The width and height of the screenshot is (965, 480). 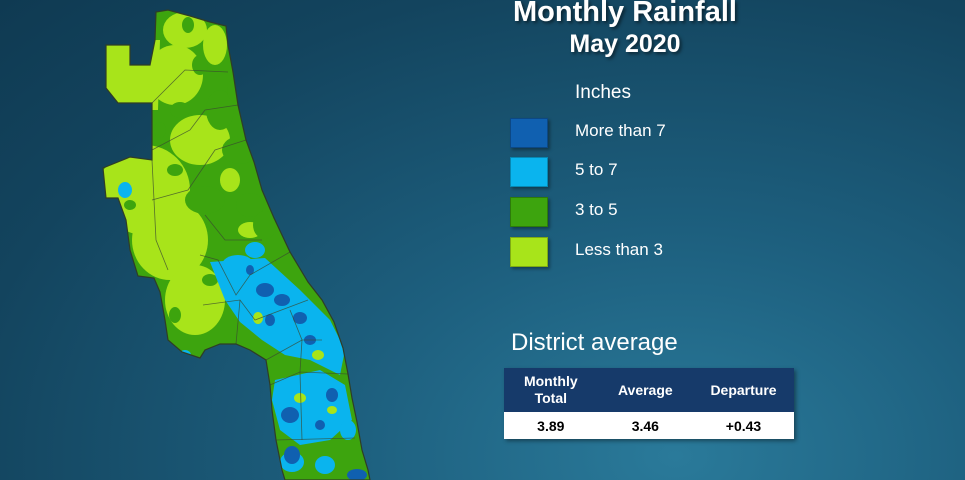 I want to click on header-departure: Departure, so click(x=743, y=390).